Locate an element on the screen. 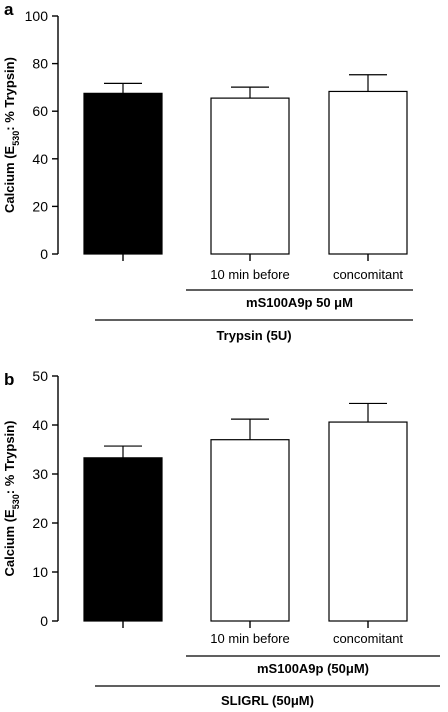  y-tick-label: 50 is located at coordinates (40, 376).